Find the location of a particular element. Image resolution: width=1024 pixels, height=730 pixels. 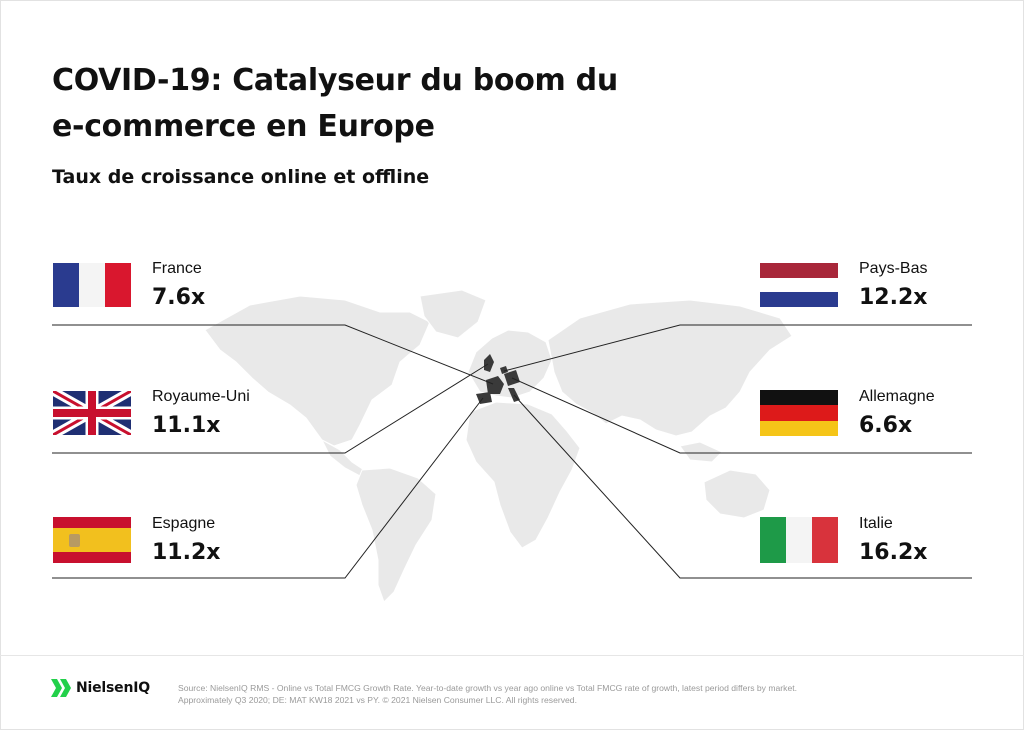

country-value-royaume-uni: 11.1x is located at coordinates (186, 425).